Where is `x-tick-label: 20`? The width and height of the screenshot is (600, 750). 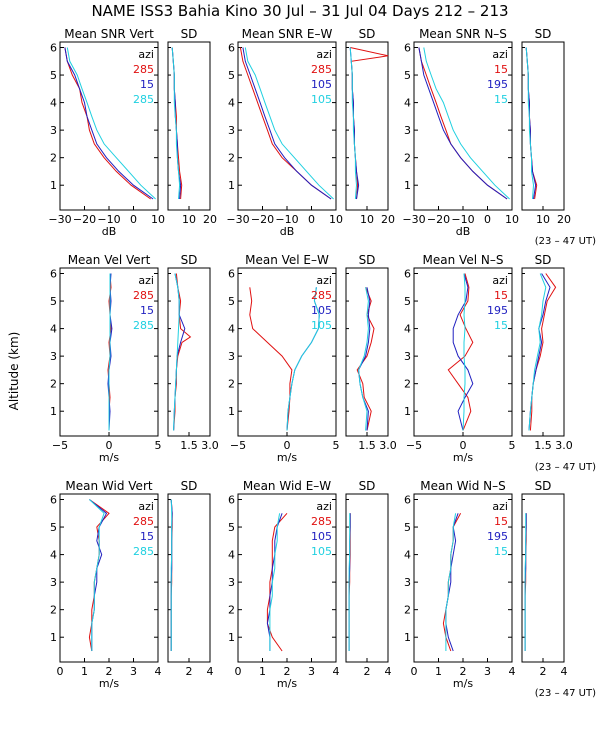 x-tick-label: 20 is located at coordinates (388, 219).